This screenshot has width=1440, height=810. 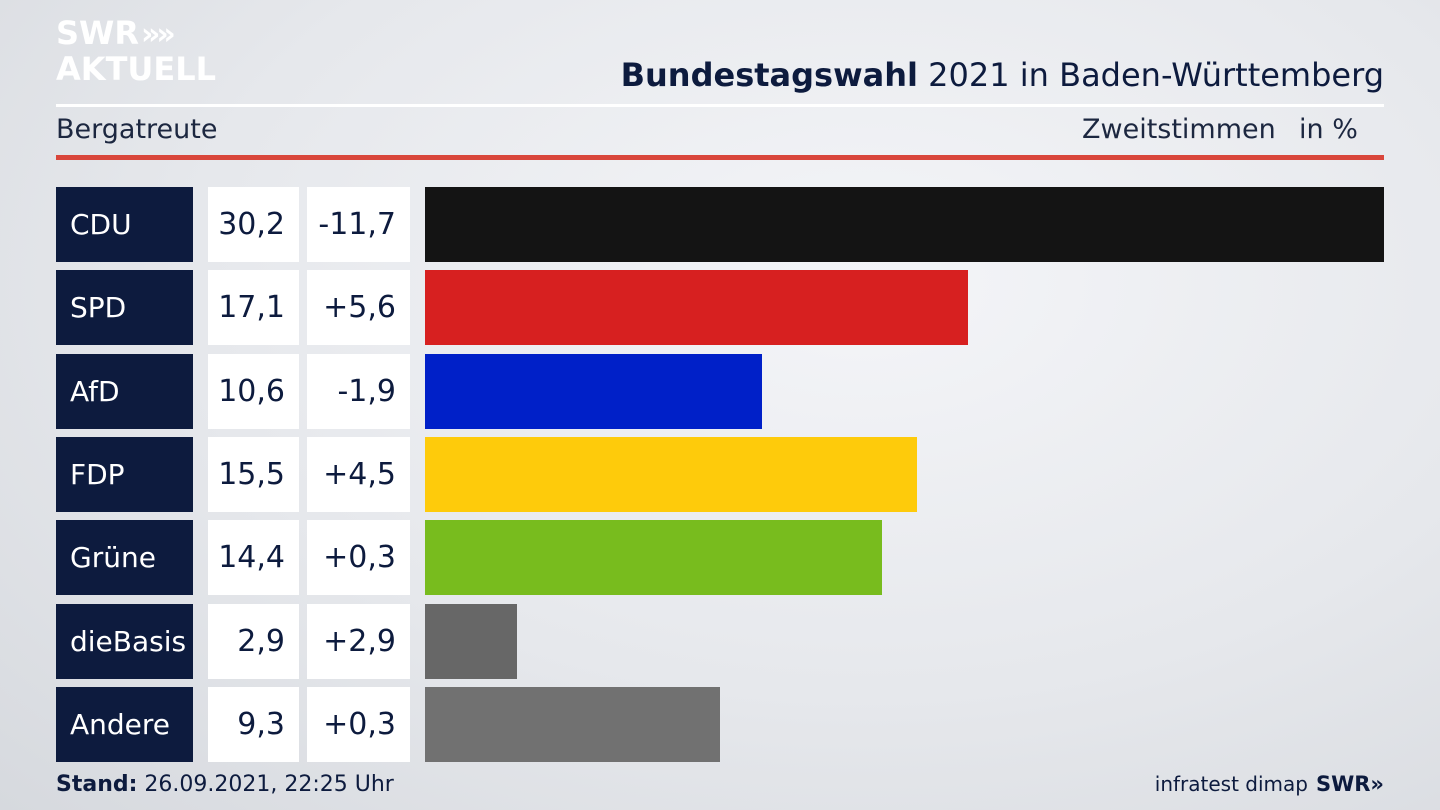 I want to click on title-rest: 2021 in Baden-Württemberg, so click(x=1150, y=75).